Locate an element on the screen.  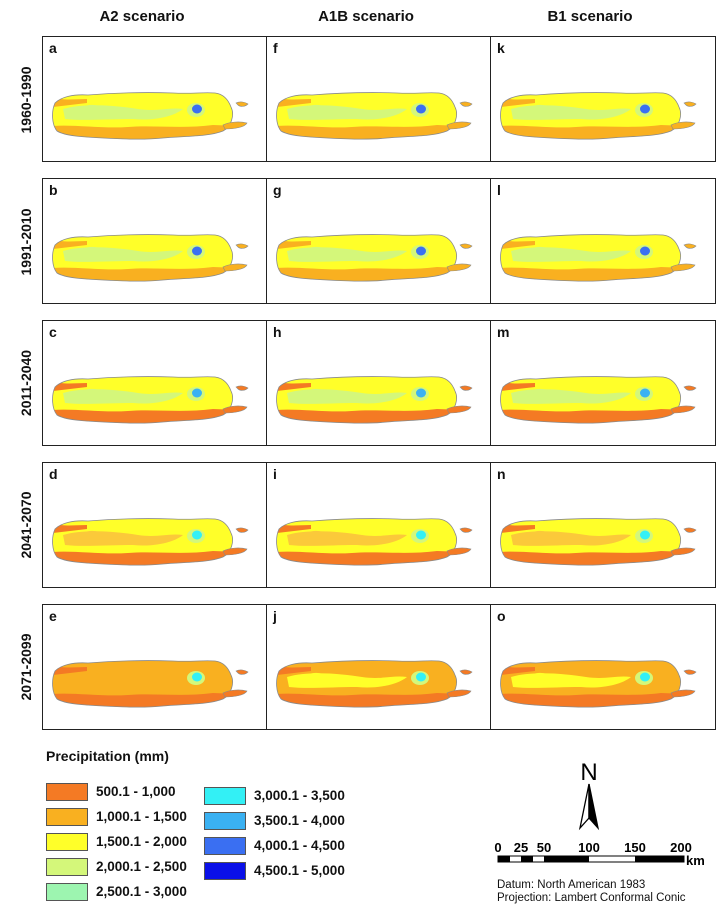
map-panel-m: m is located at coordinates (603, 383).